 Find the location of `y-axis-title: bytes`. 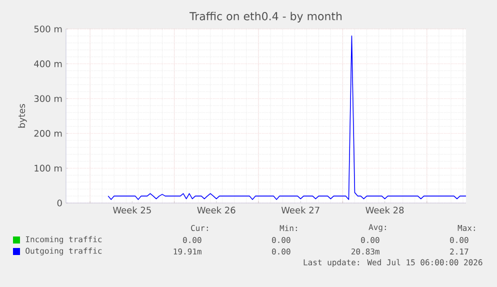

y-axis-title: bytes is located at coordinates (22, 116).